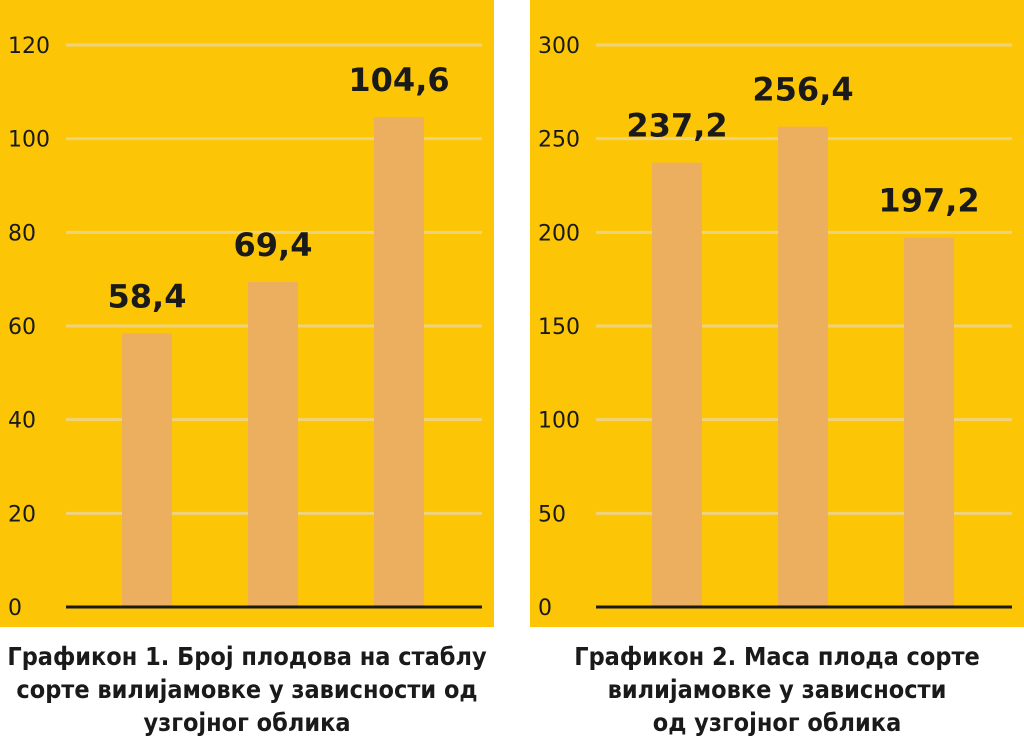 Image resolution: width=1024 pixels, height=743 pixels. What do you see at coordinates (559, 140) in the screenshot?
I see `chart-2-y-tick-label: 250` at bounding box center [559, 140].